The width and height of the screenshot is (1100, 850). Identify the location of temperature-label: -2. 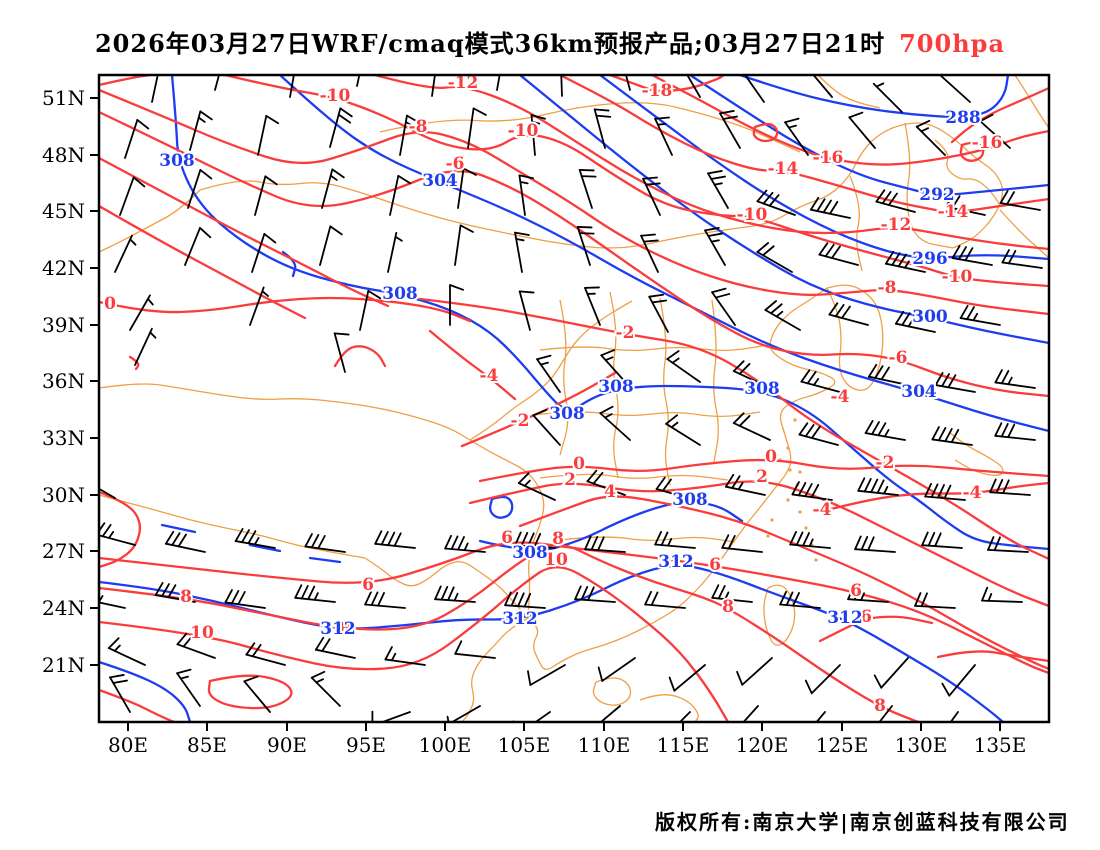
(885, 463).